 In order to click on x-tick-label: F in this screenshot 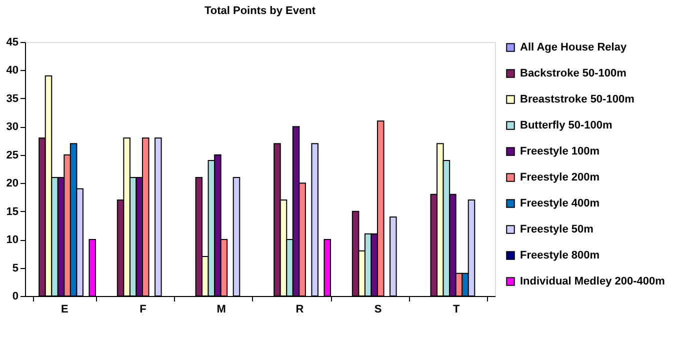, I will do `click(143, 310)`.